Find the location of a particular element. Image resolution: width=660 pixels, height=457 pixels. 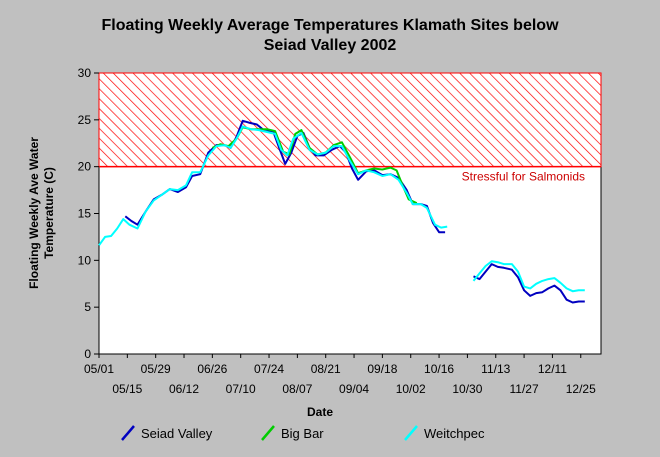

x-tick-label: 12/25 is located at coordinates (581, 389).